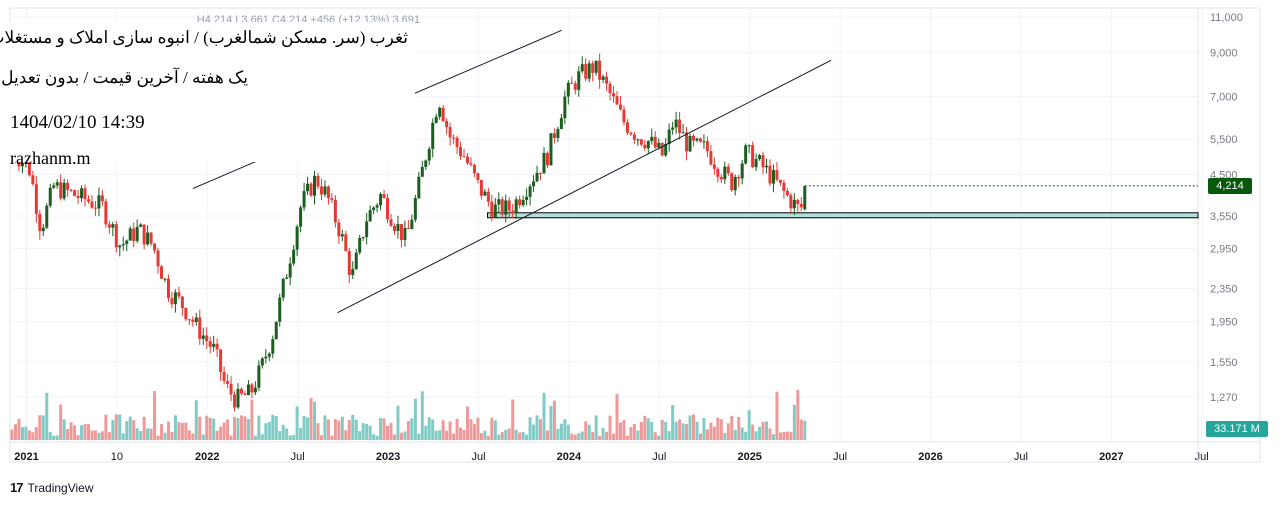  I want to click on tradingview-logo: 17 TradingView, so click(52, 487).